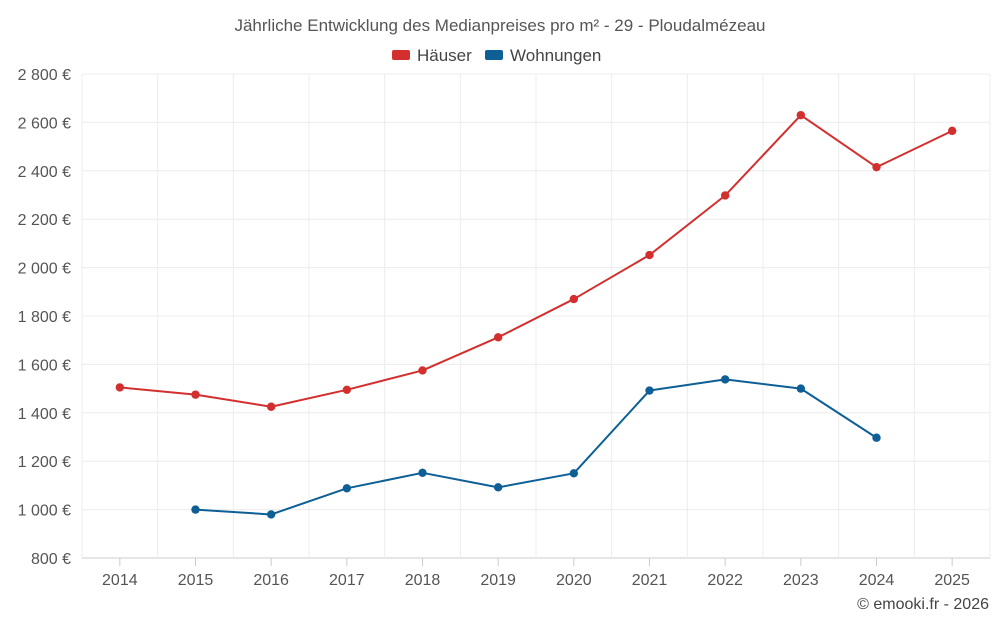  I want to click on legend: Häuser Wohnungen, so click(496, 55).